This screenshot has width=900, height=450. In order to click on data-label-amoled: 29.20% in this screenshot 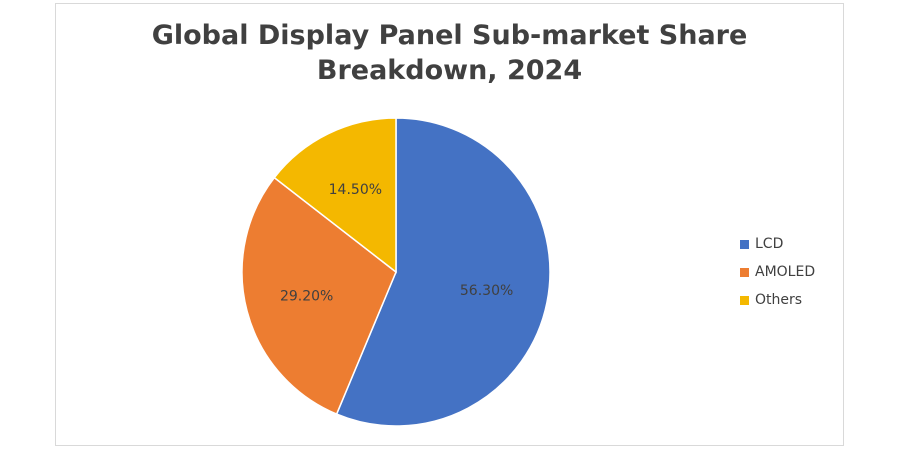, I will do `click(306, 297)`.